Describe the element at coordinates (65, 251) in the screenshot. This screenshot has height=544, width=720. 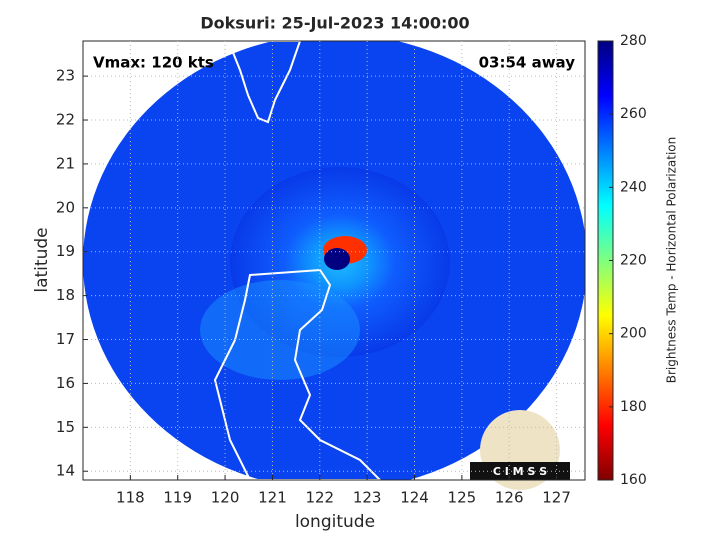
I see `y-tick-label: 19` at that location.